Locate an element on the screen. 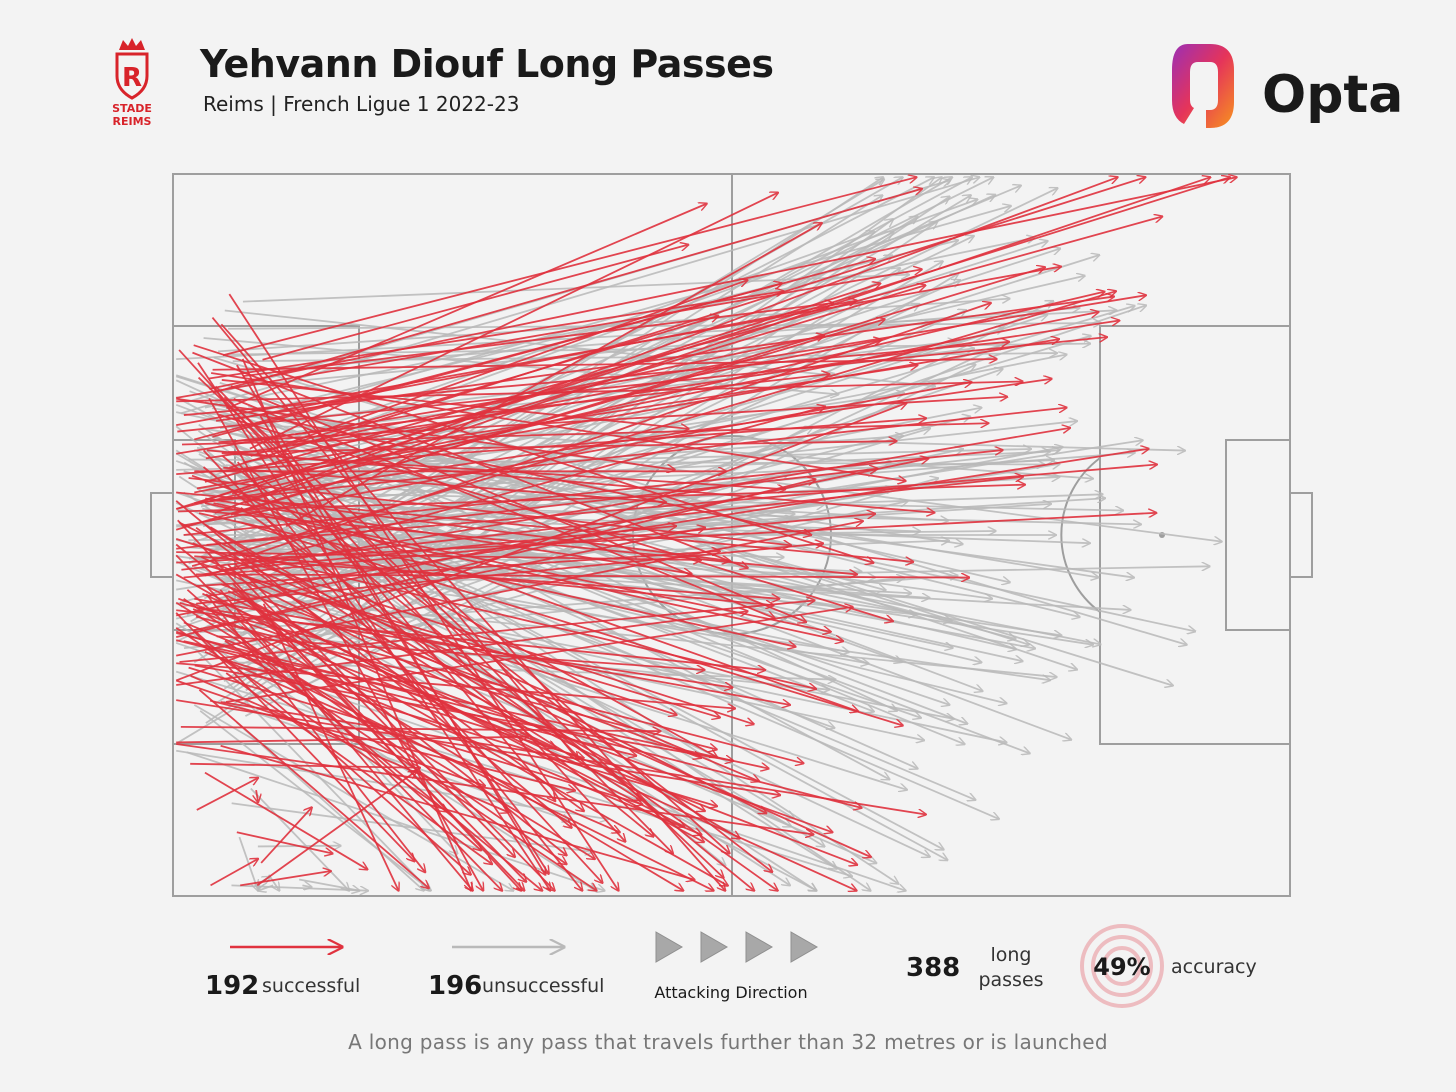 The height and width of the screenshot is (1092, 1456). legend-unsuccessful-label: unsuccessful is located at coordinates (543, 986).